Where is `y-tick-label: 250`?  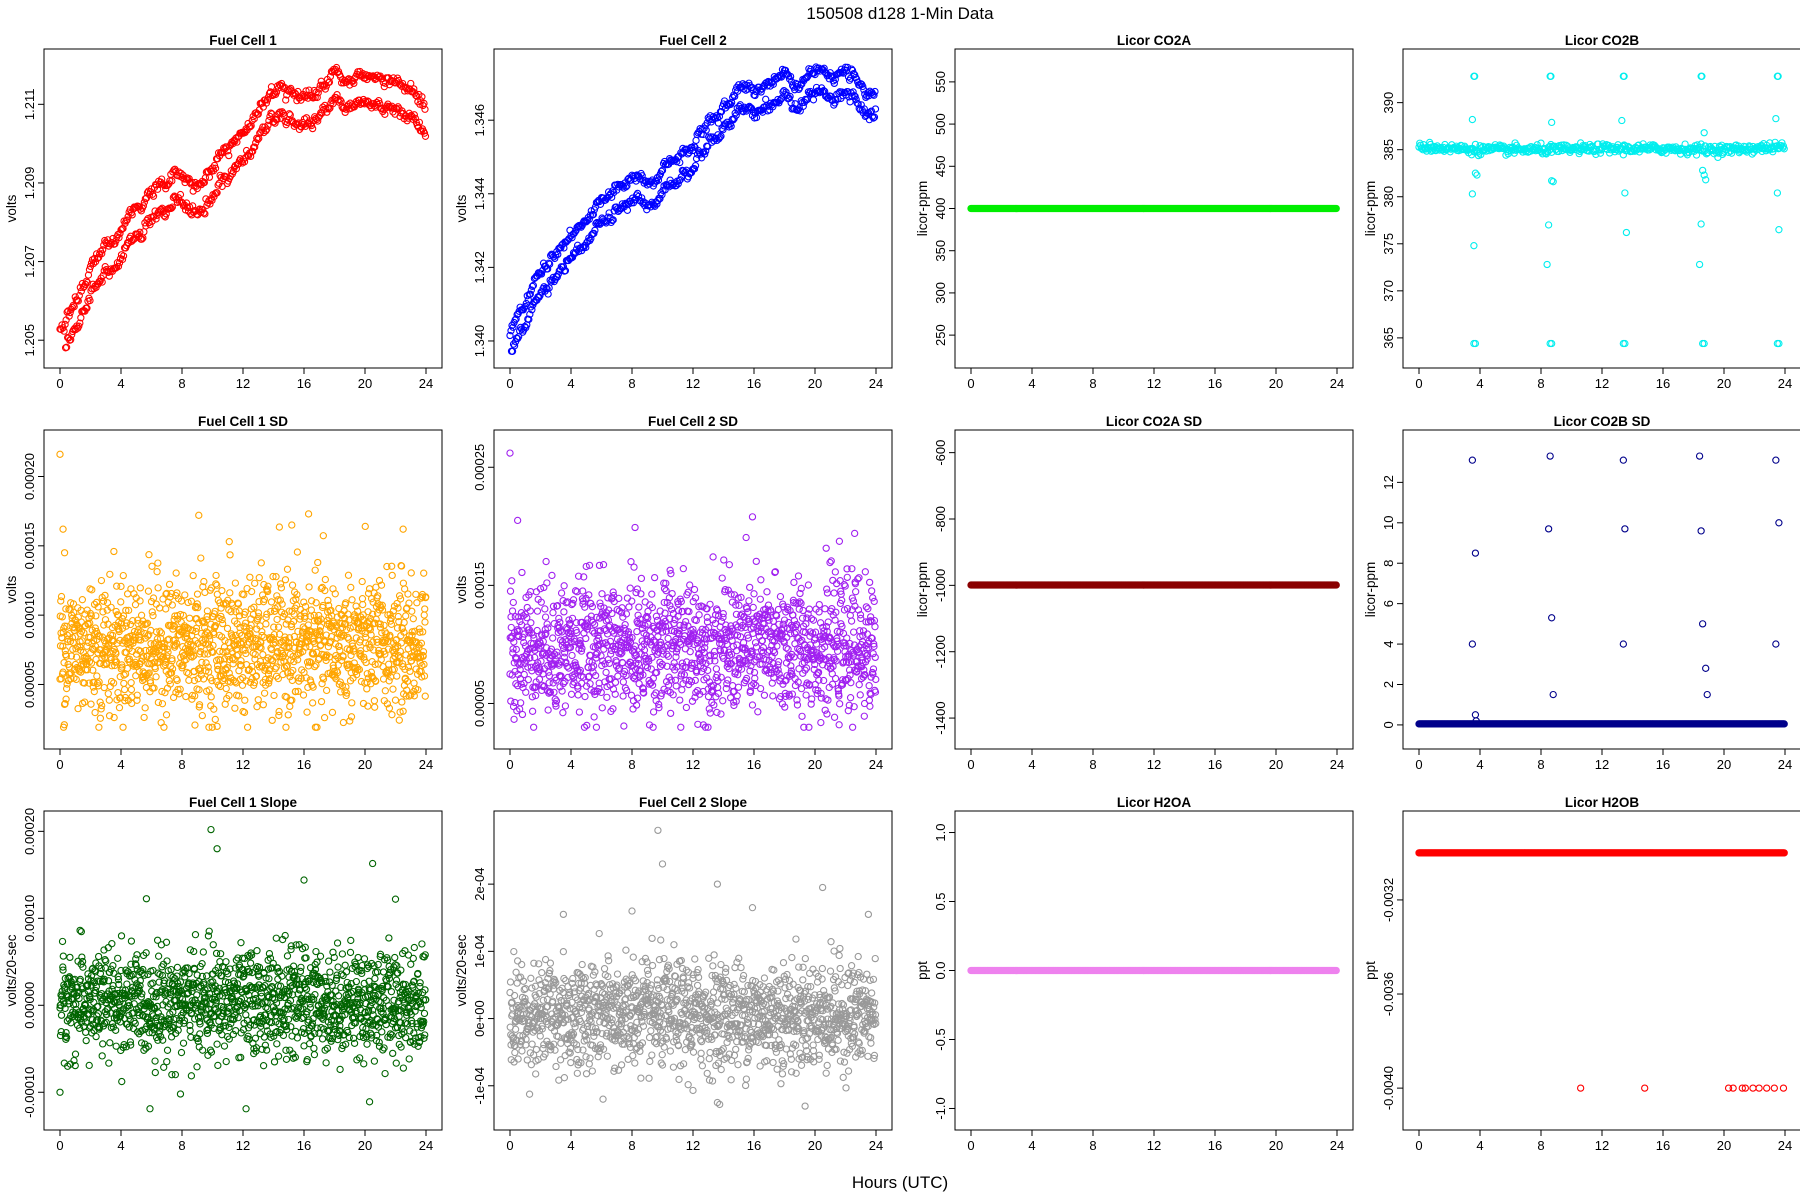 y-tick-label: 250 is located at coordinates (940, 335).